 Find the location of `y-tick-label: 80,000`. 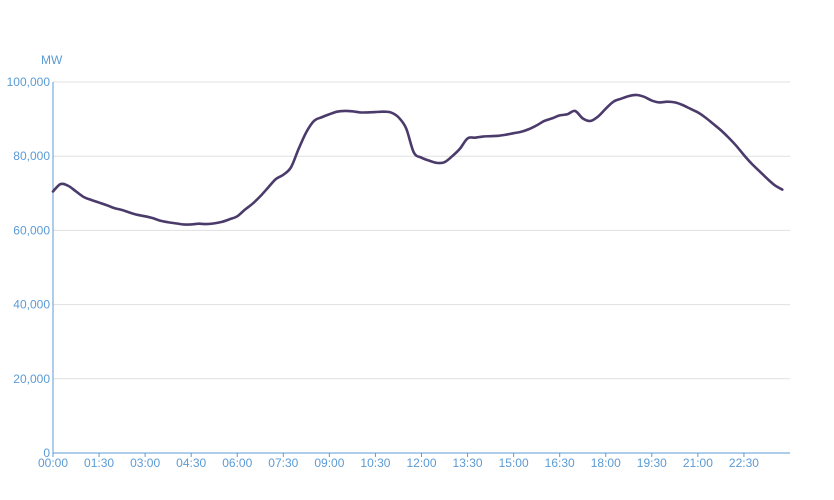

y-tick-label: 80,000 is located at coordinates (31, 156).